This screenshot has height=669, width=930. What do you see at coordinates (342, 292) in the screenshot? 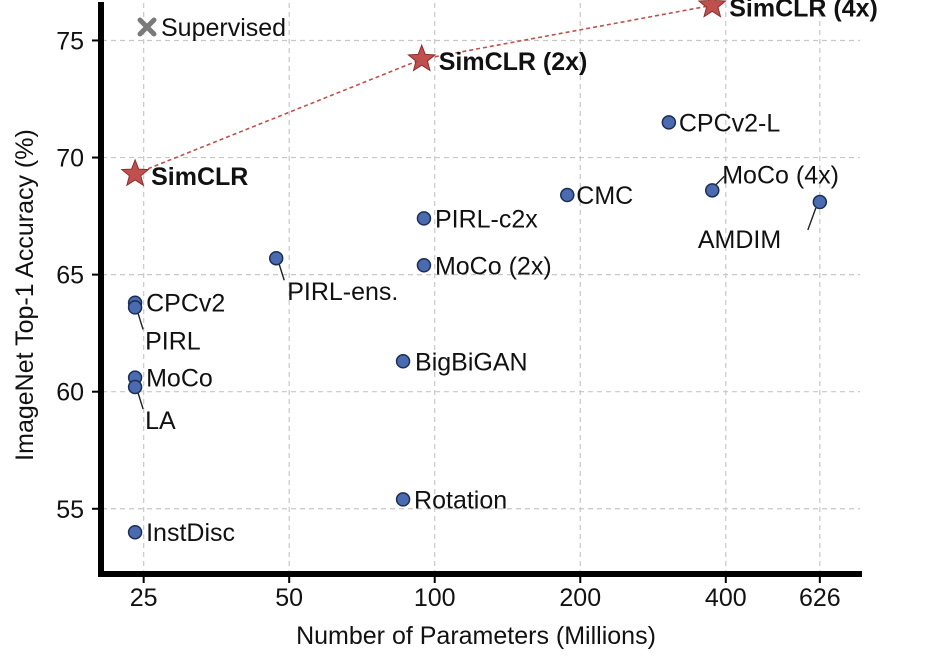
I see `method-point-label: PIRL-ens.` at bounding box center [342, 292].